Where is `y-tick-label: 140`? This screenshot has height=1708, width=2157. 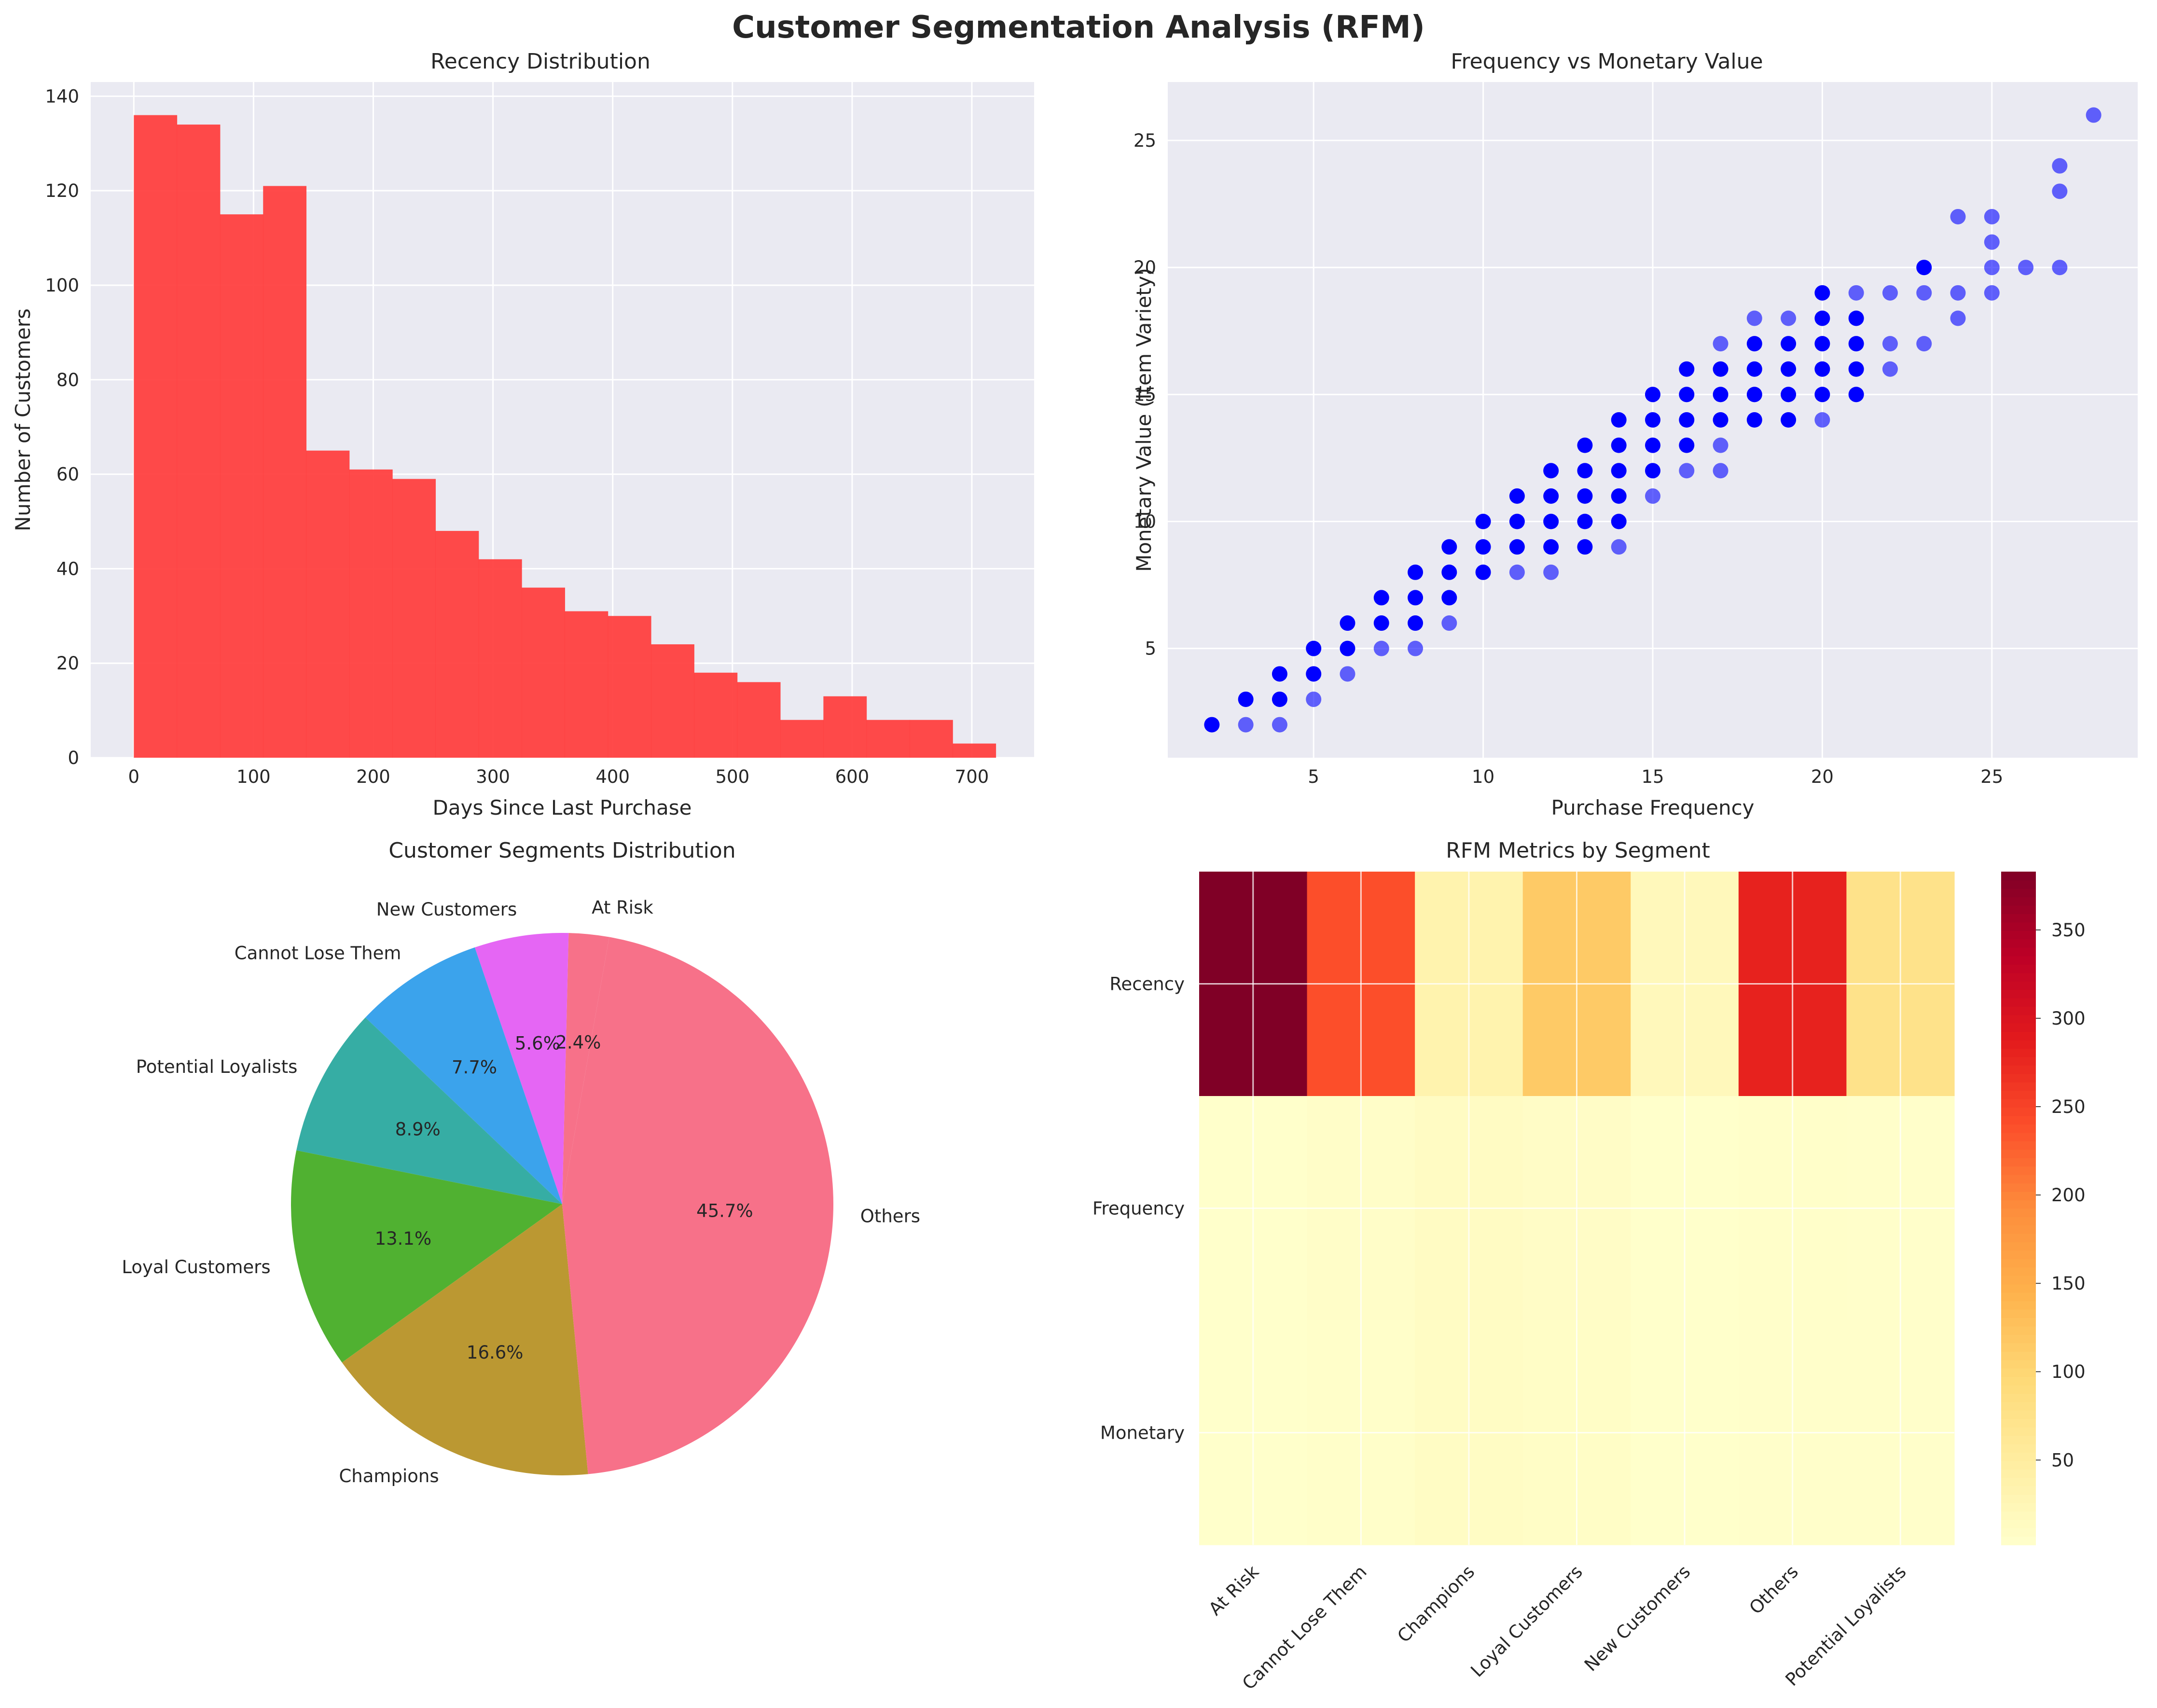 y-tick-label: 140 is located at coordinates (62, 96).